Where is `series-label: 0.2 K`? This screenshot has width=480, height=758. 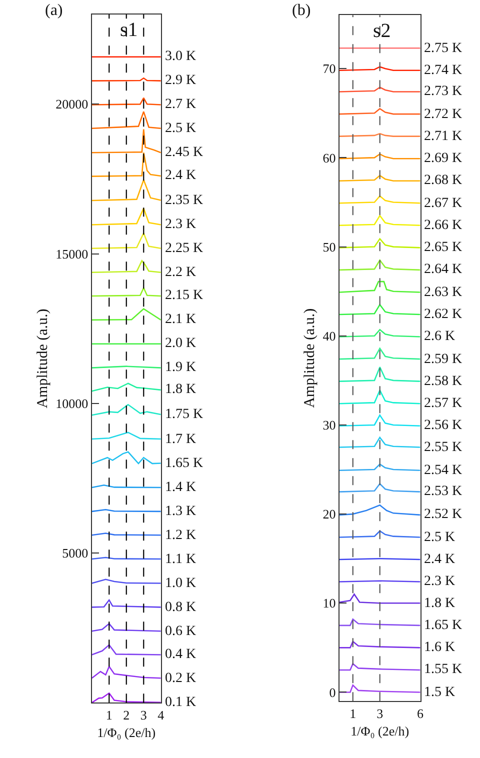 series-label: 0.2 K is located at coordinates (180, 678).